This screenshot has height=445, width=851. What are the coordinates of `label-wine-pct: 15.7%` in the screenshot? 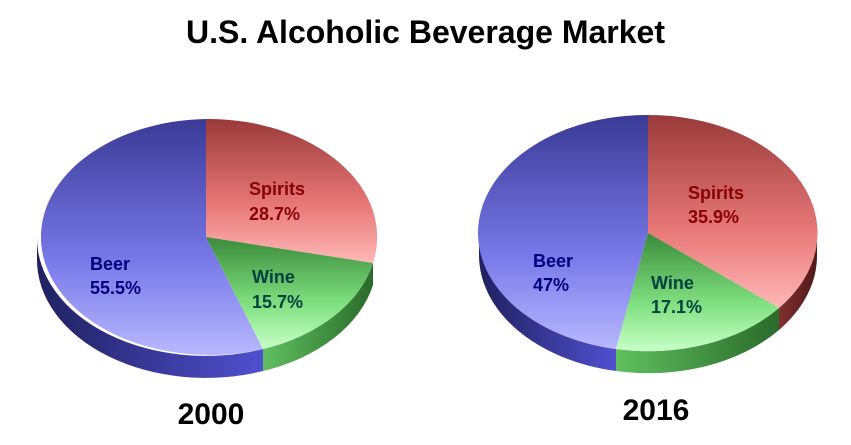 It's located at (277, 302).